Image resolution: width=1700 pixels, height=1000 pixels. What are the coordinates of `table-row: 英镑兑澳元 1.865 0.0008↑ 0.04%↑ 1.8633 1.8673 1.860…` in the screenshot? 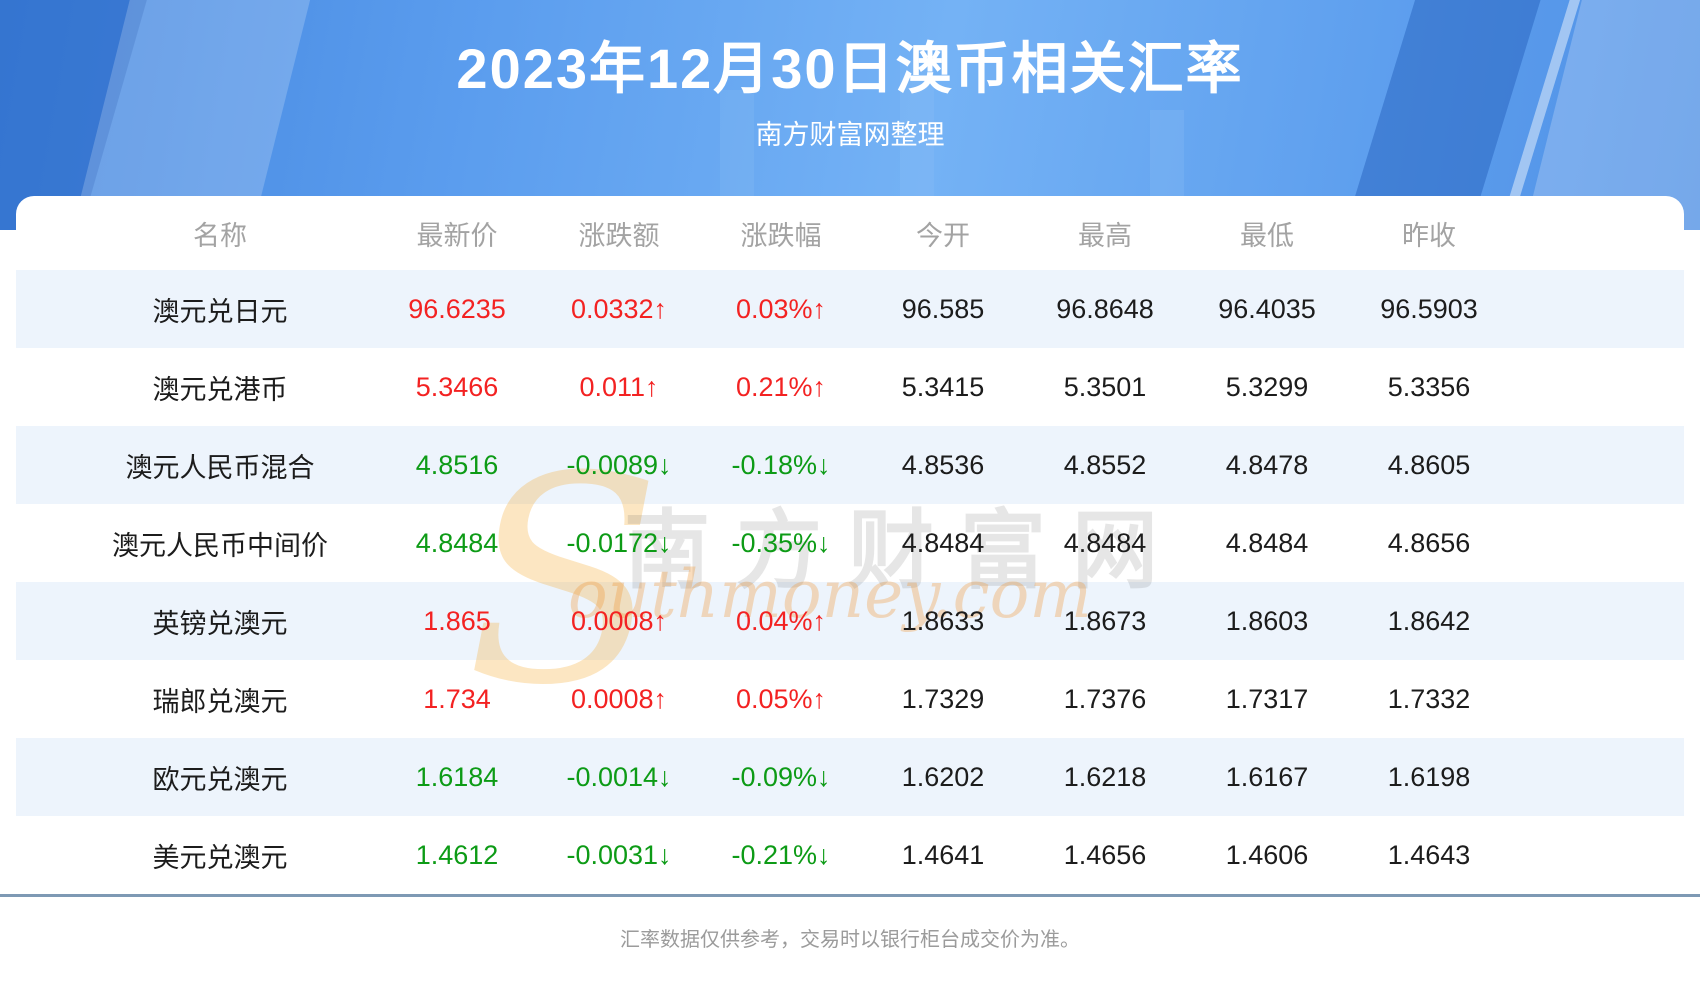 It's located at (850, 621).